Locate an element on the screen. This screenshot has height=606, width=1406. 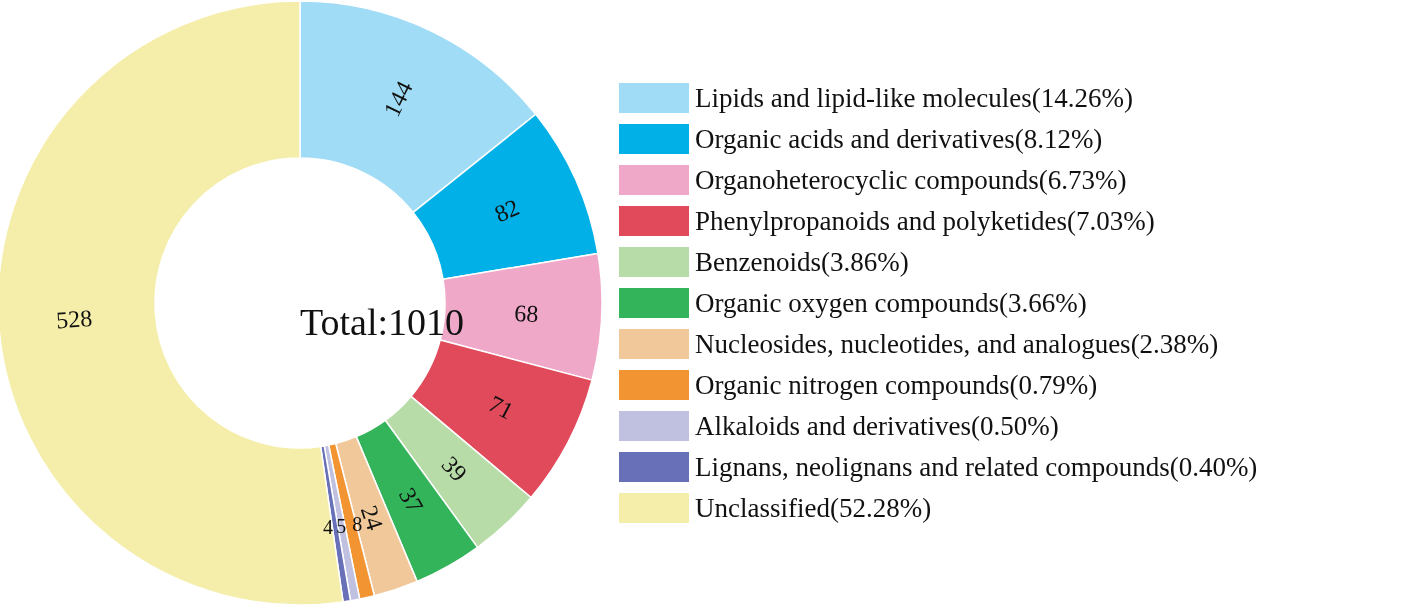
legend-label: Lipids and lipid-like molecules(14.26%) is located at coordinates (914, 98).